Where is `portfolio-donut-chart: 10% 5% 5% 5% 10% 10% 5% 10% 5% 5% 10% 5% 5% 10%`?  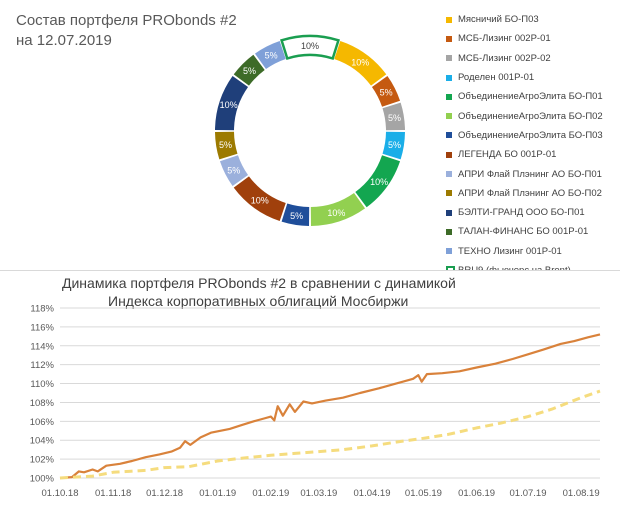 portfolio-donut-chart: 10% 5% 5% 5% 10% 10% 5% 10% 5% 5% 10% 5% 5% 10% is located at coordinates (310, 130).